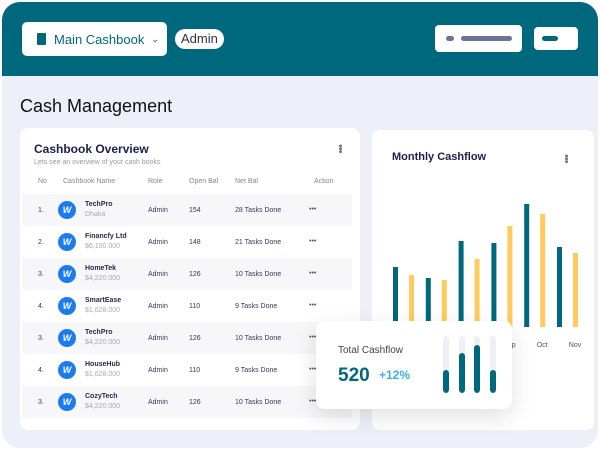  Describe the element at coordinates (395, 375) in the screenshot. I see `total-change: +12%` at that location.